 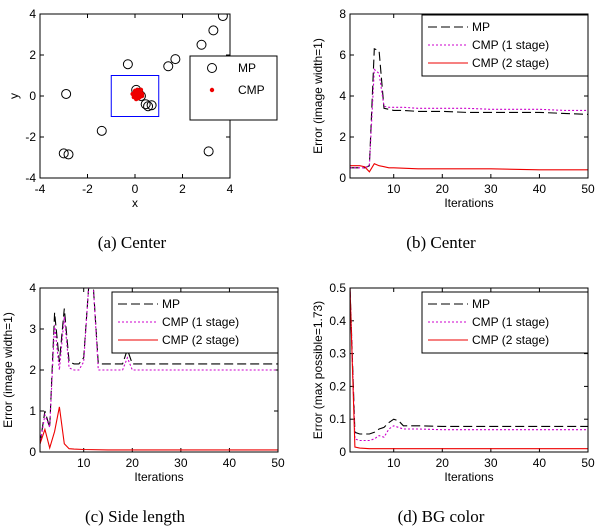 I want to click on ytick-label-a-2: 0, so click(x=32, y=96).